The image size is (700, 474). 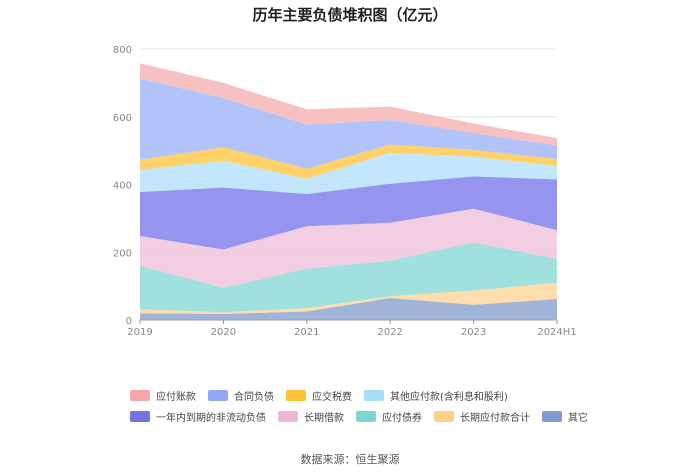 What do you see at coordinates (324, 418) in the screenshot?
I see `legend-label: 长期借款` at bounding box center [324, 418].